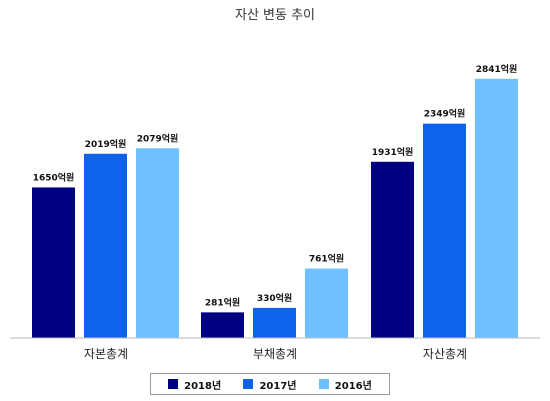 This screenshot has width=550, height=401. I want to click on value-label-liabilities-2016: 761억원, so click(326, 259).